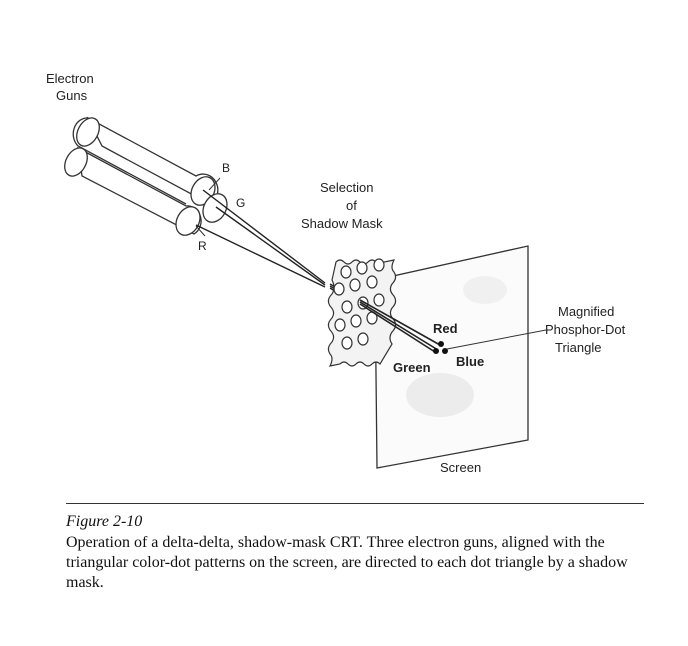  What do you see at coordinates (451, 357) in the screenshot?
I see `phosphor-screen` at bounding box center [451, 357].